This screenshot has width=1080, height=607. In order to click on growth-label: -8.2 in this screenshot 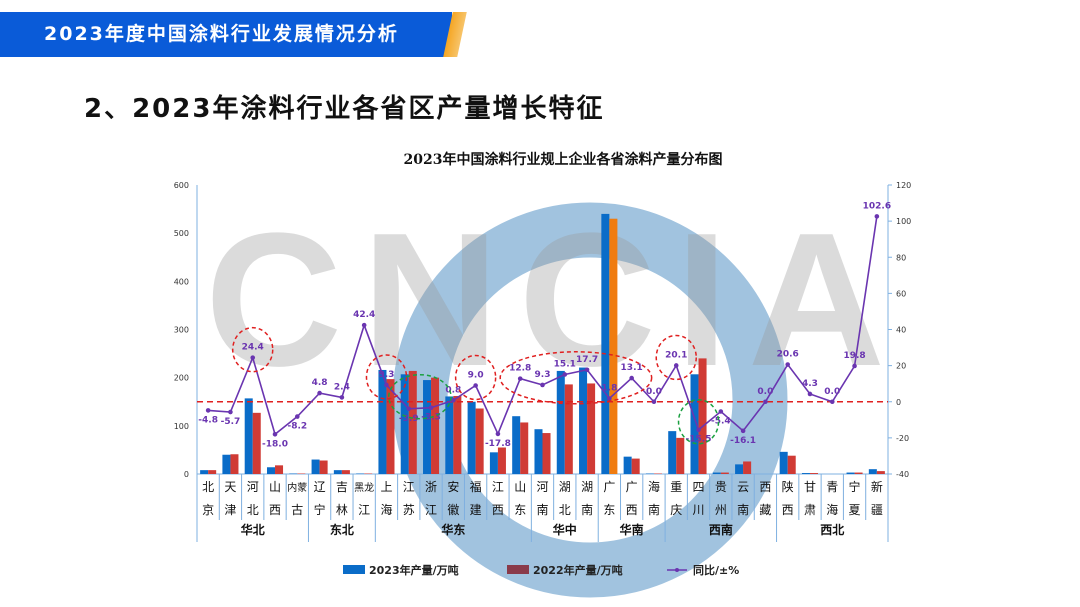, I will do `click(297, 427)`.